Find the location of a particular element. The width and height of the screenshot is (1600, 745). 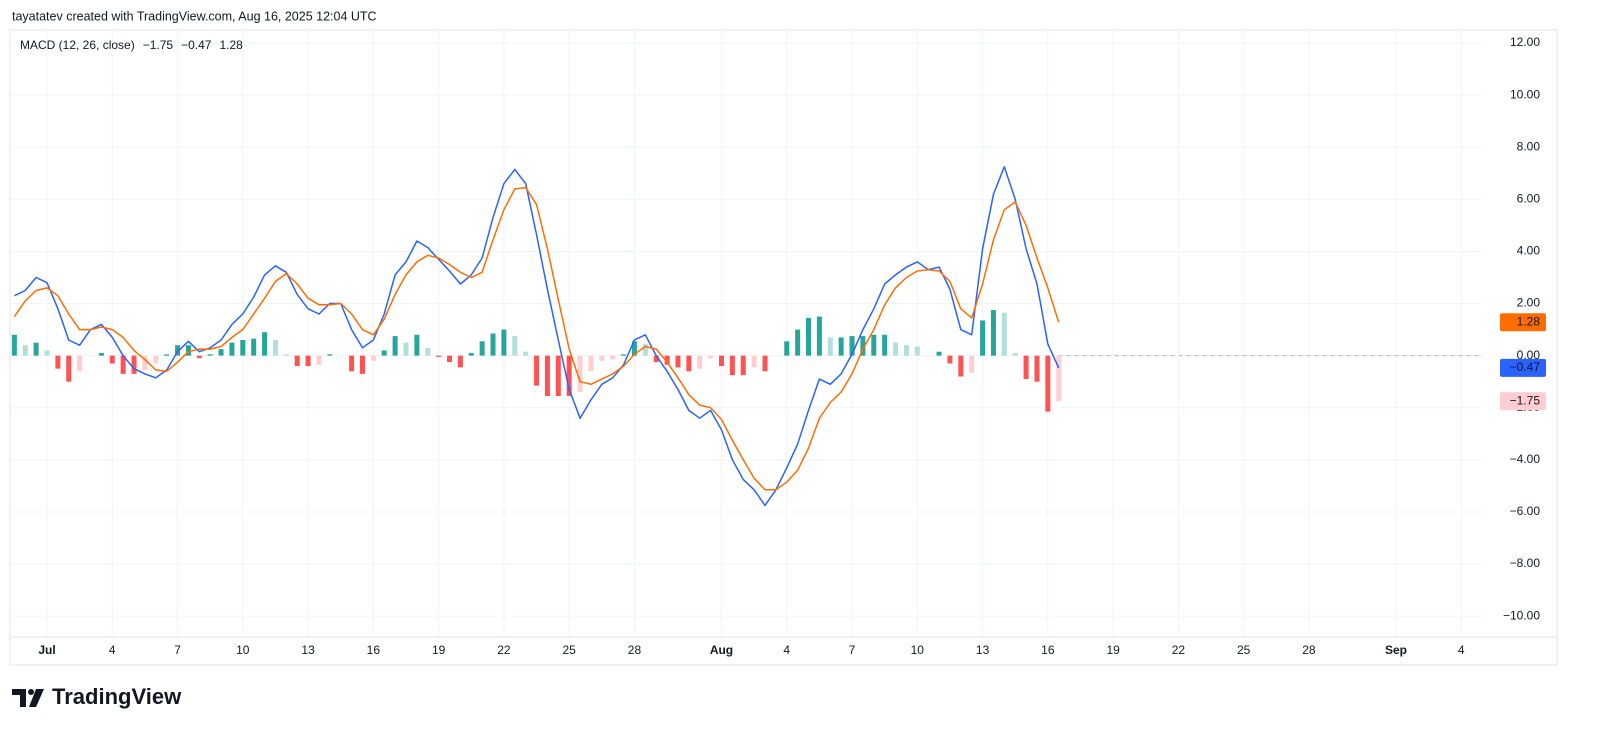

legend: MACD (12, 26, close) −1.75 −0.47 1.28 is located at coordinates (131, 45).